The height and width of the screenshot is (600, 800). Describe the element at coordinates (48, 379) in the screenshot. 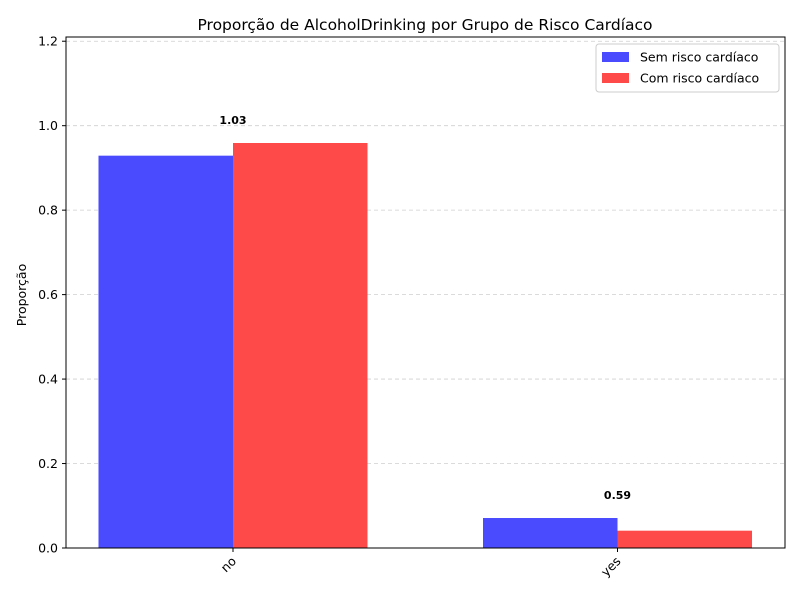

I see `y-tick-label: 0.4` at that location.